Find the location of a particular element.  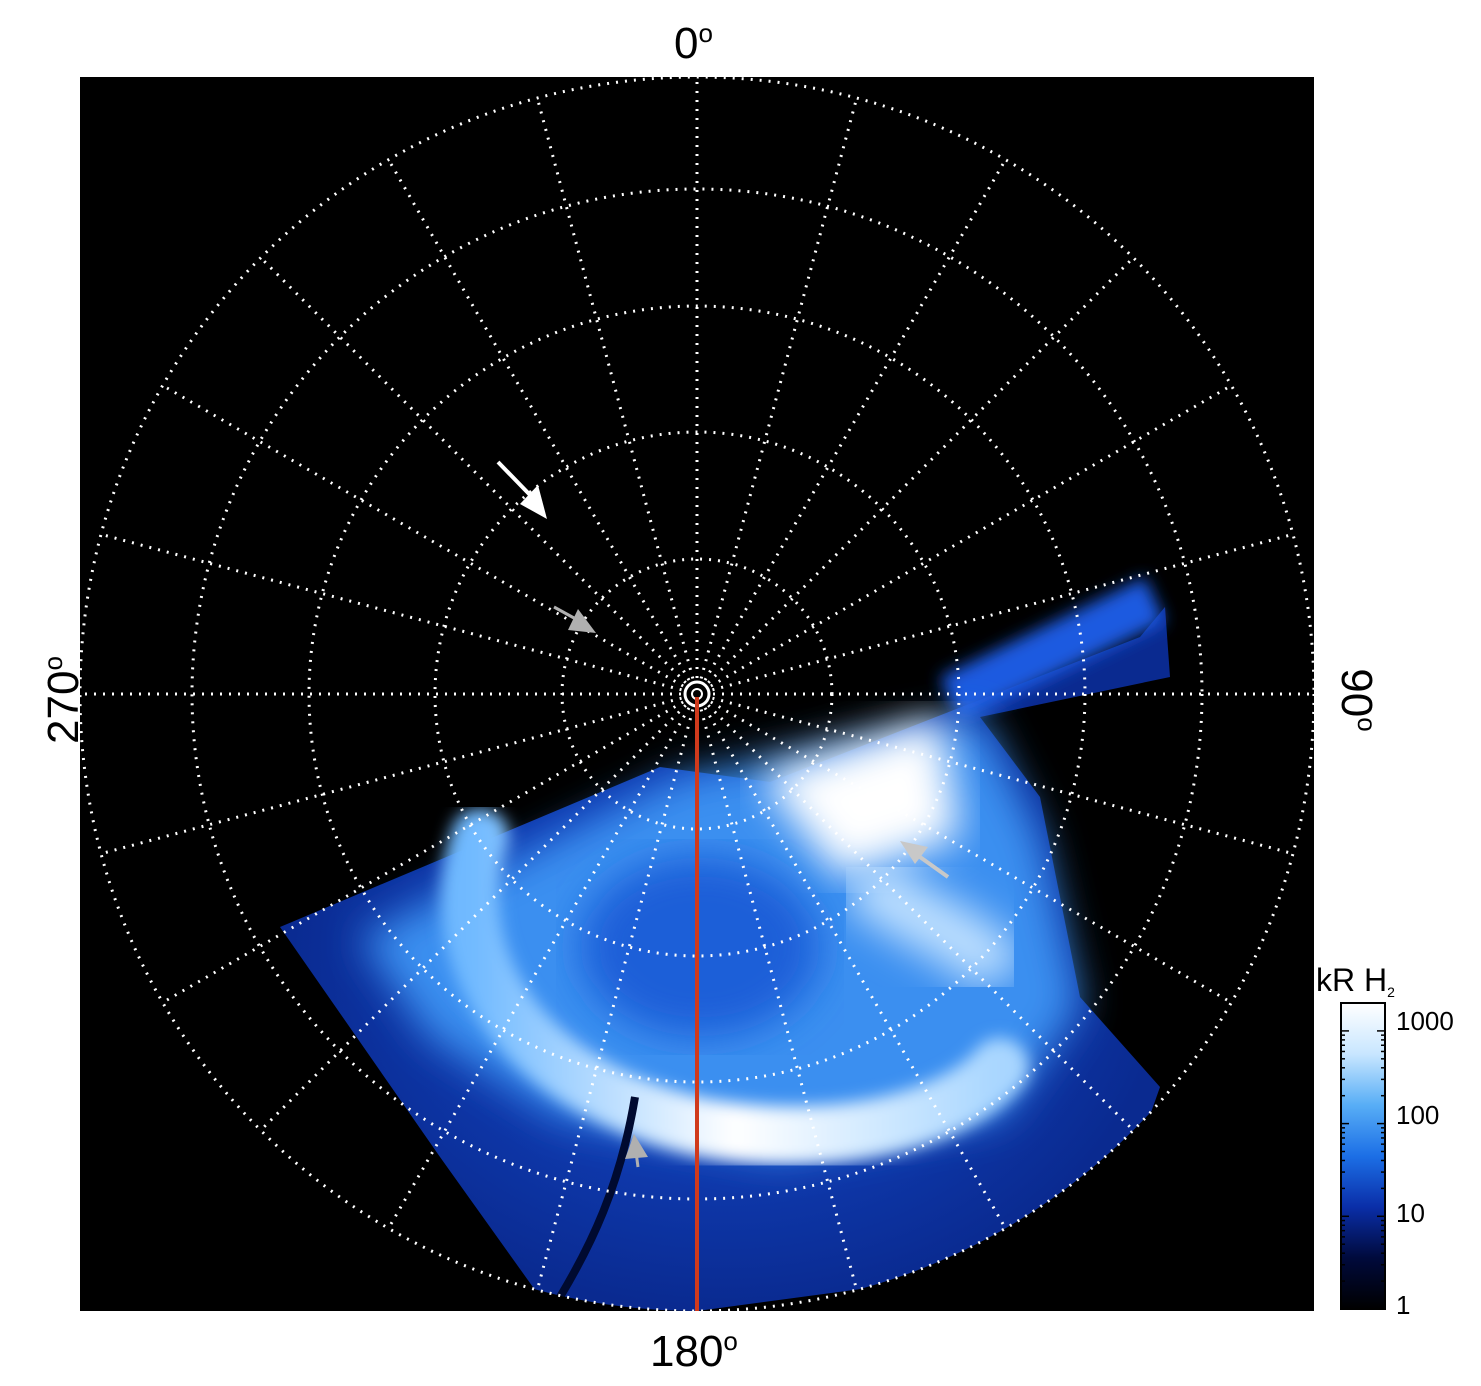

gray-arrow-lower is located at coordinates (636, 1151).